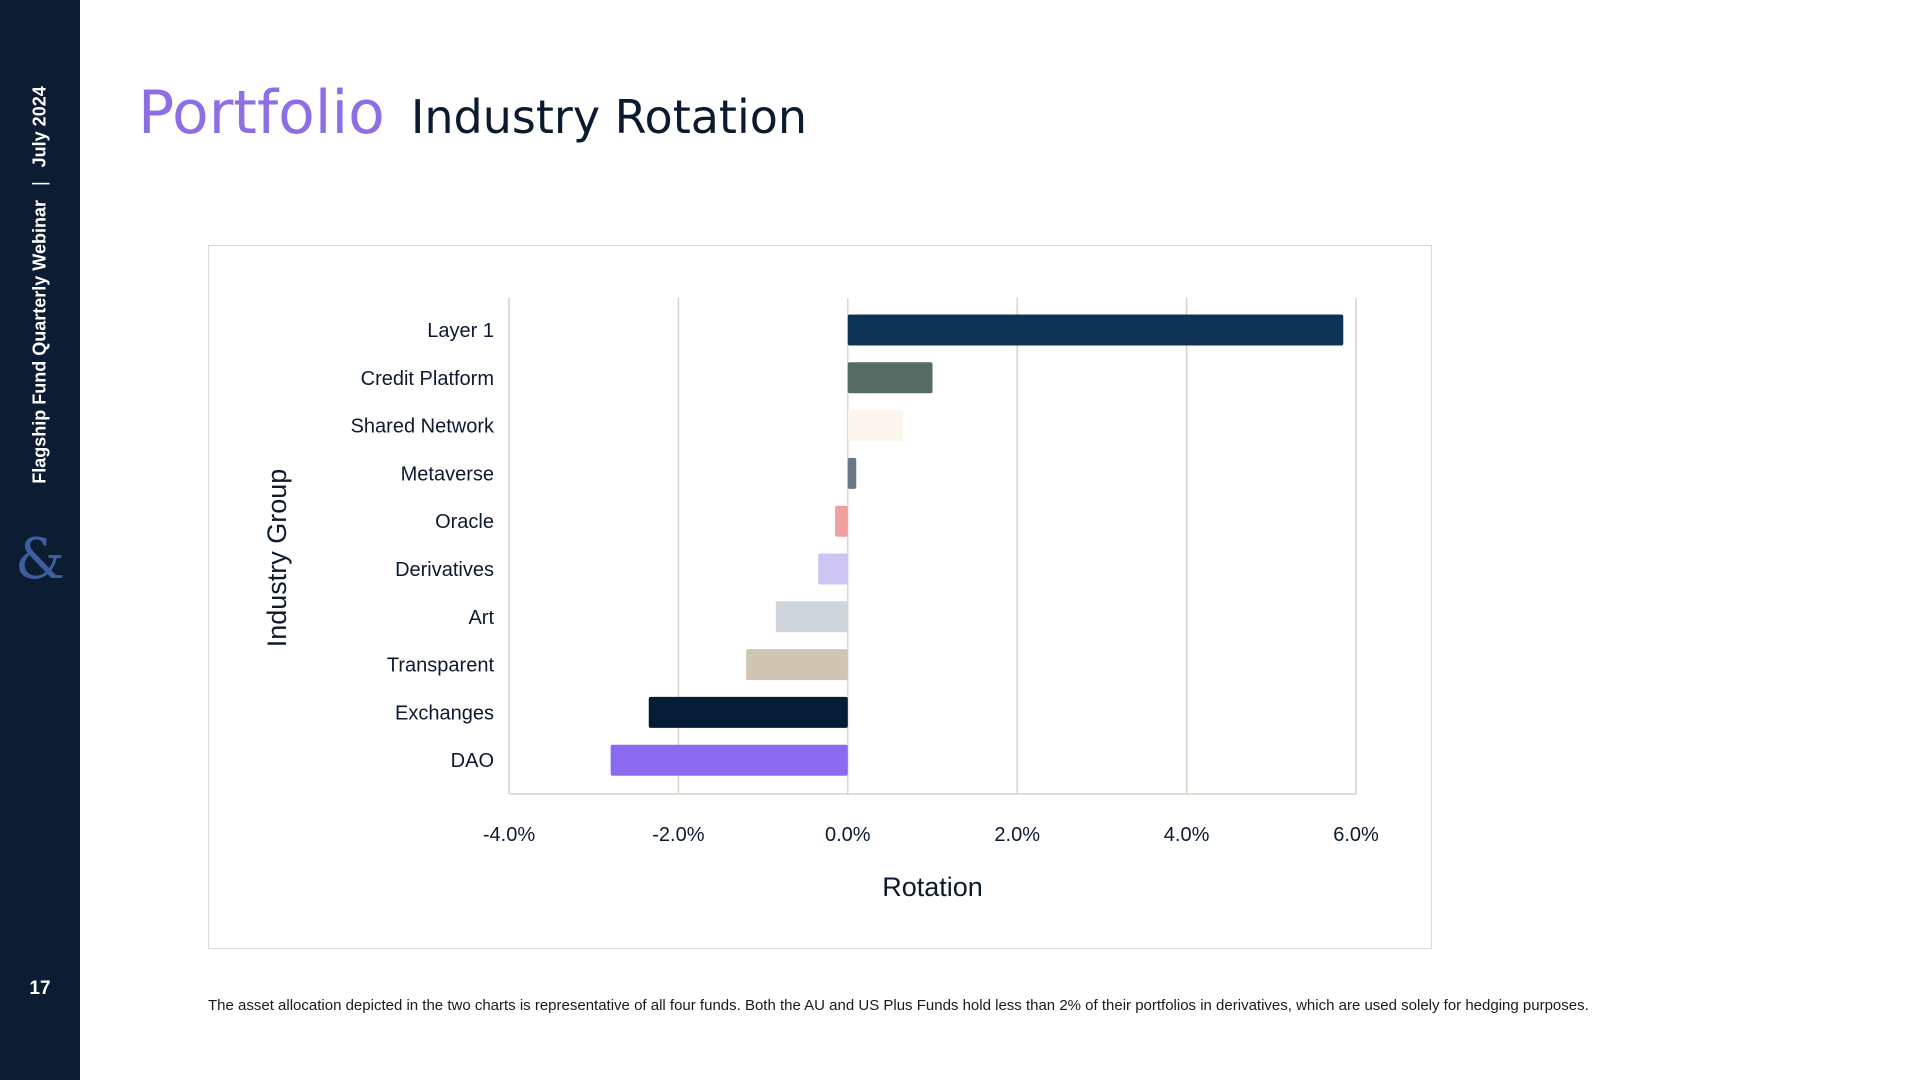 The image size is (1920, 1080). Describe the element at coordinates (1017, 835) in the screenshot. I see `x-tick-label: 2.0%` at that location.